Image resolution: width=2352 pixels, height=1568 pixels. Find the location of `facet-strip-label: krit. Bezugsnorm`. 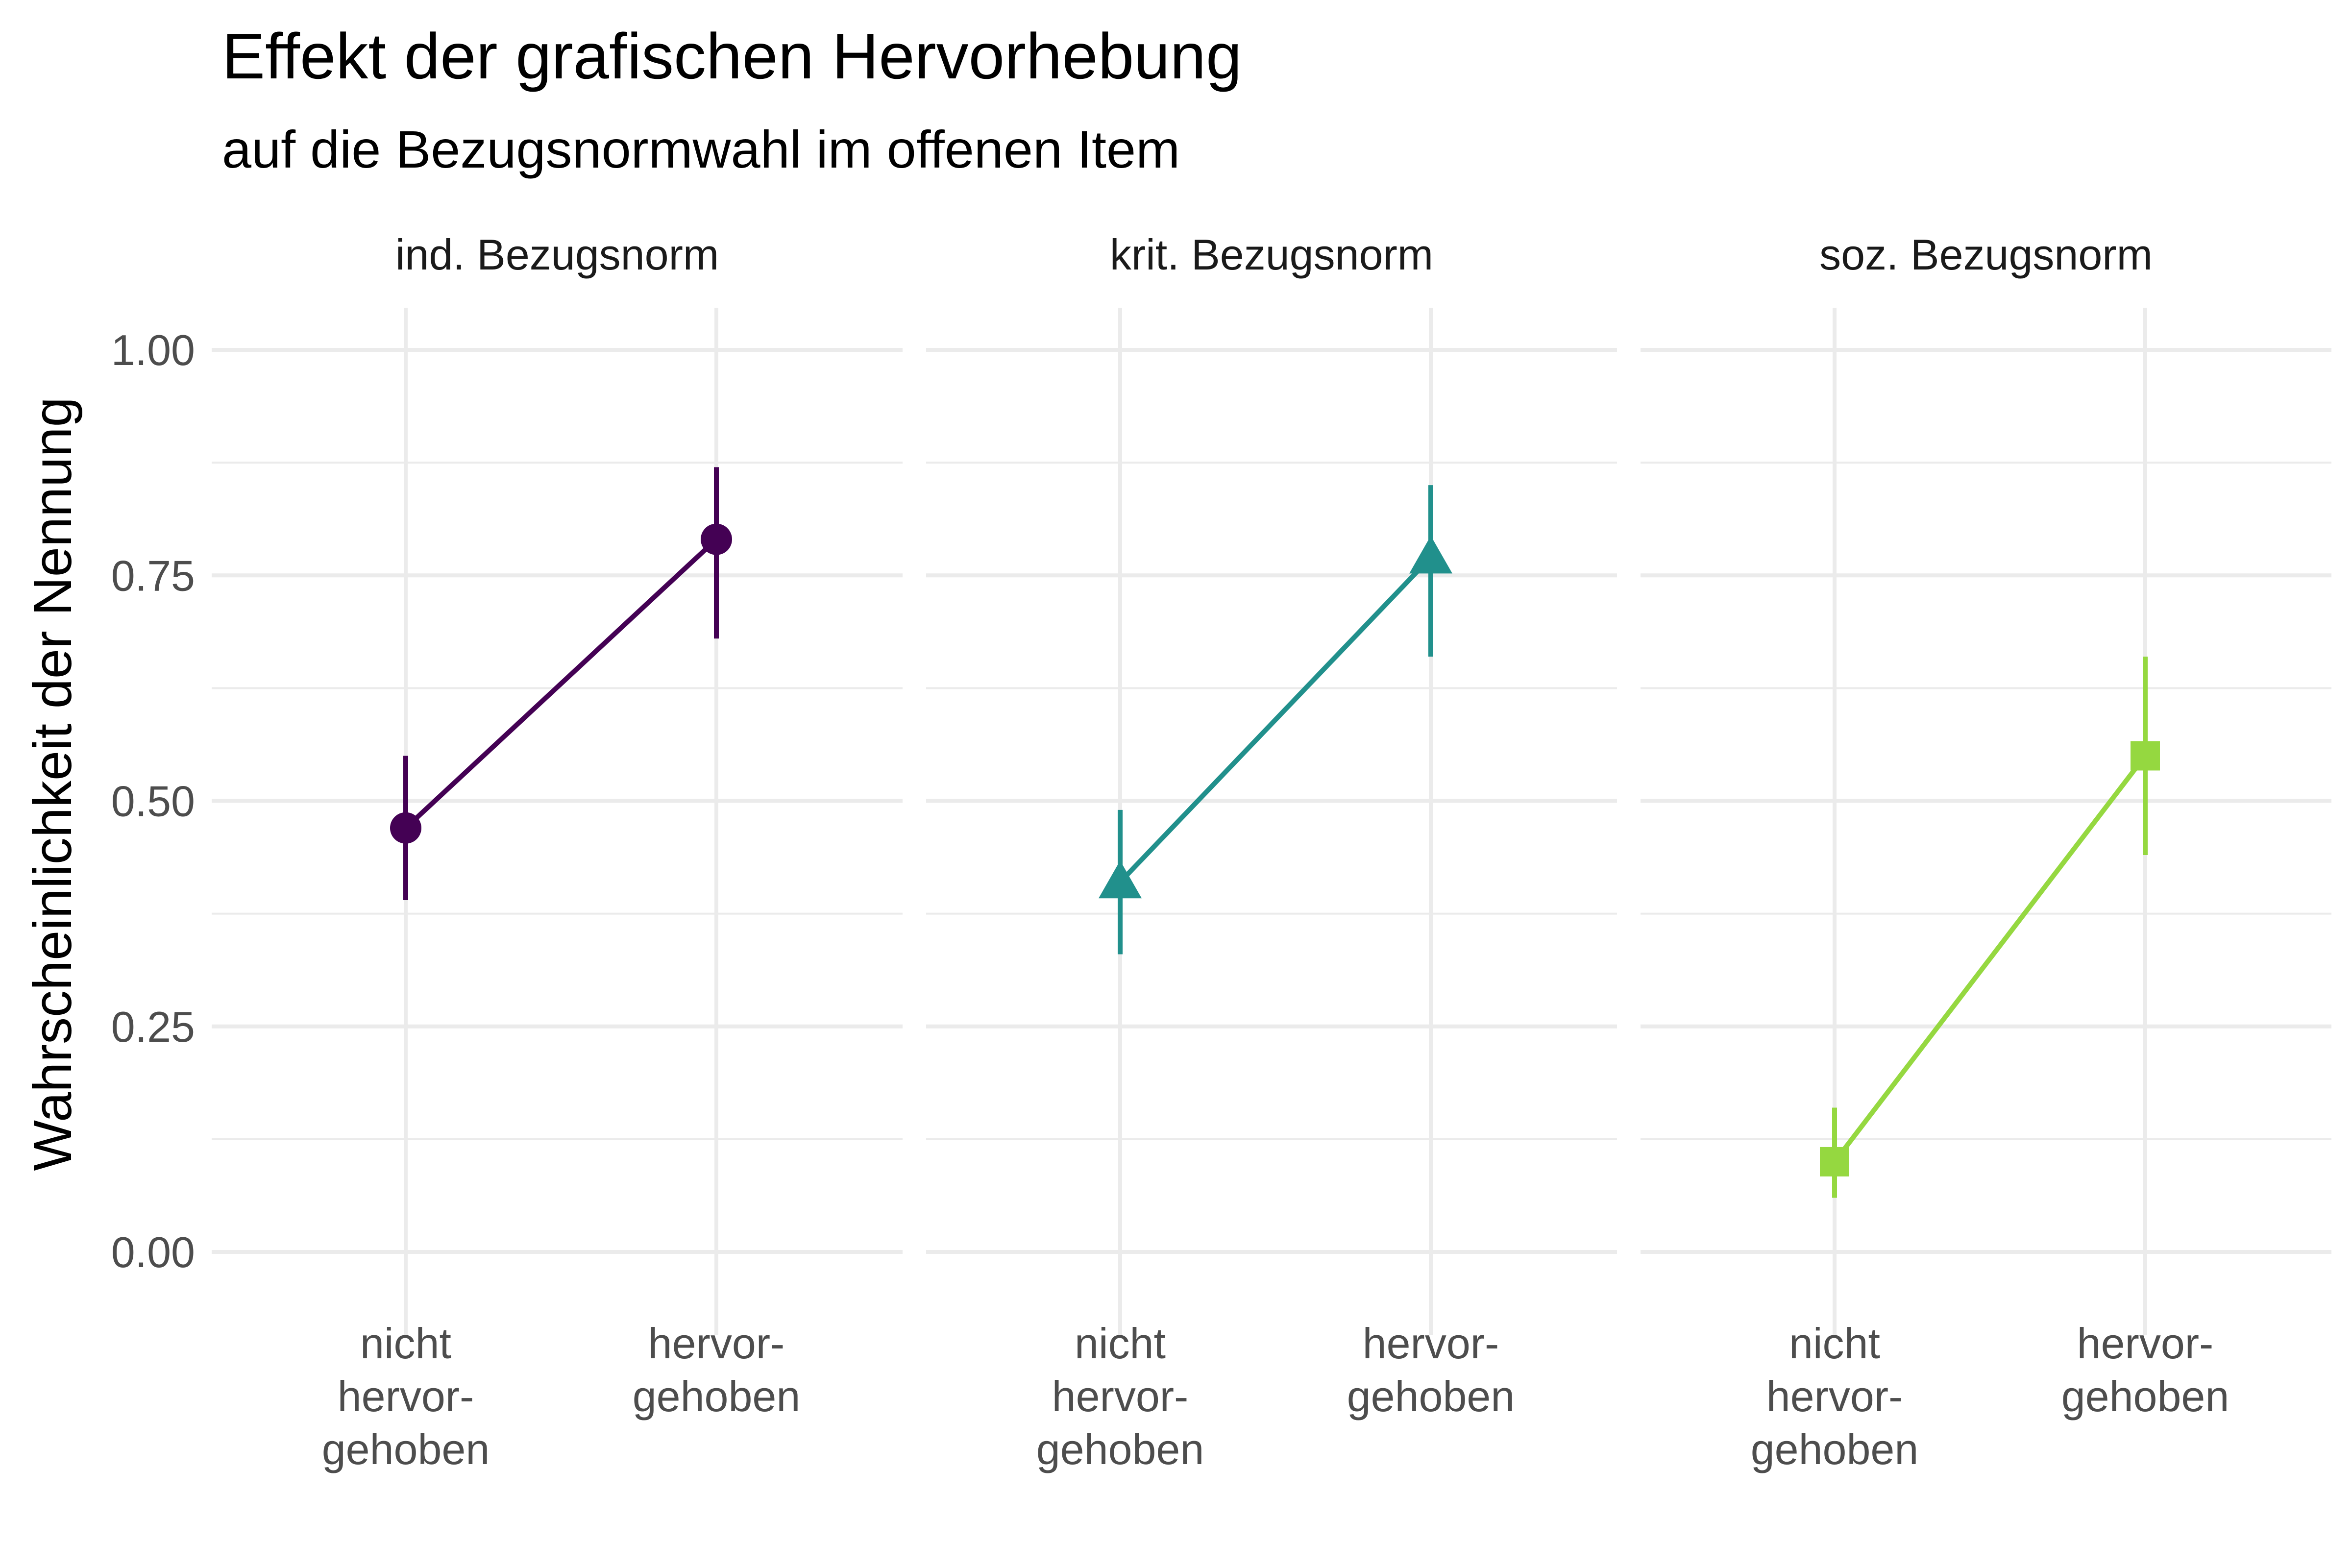

facet-strip-label: krit. Bezugsnorm is located at coordinates (1271, 254).